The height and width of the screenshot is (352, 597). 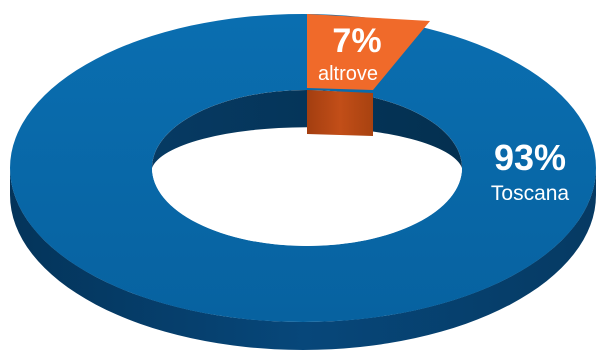 I want to click on label-toscana-percent: 93%, so click(x=530, y=157).